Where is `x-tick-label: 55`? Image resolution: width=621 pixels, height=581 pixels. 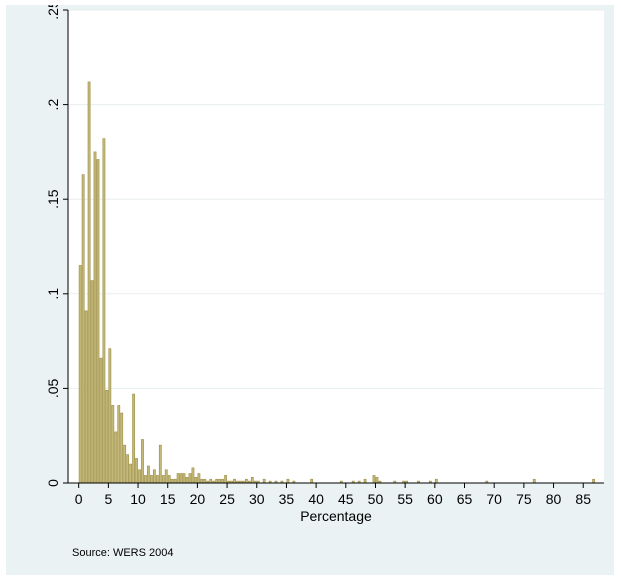
x-tick-label: 55 is located at coordinates (405, 499).